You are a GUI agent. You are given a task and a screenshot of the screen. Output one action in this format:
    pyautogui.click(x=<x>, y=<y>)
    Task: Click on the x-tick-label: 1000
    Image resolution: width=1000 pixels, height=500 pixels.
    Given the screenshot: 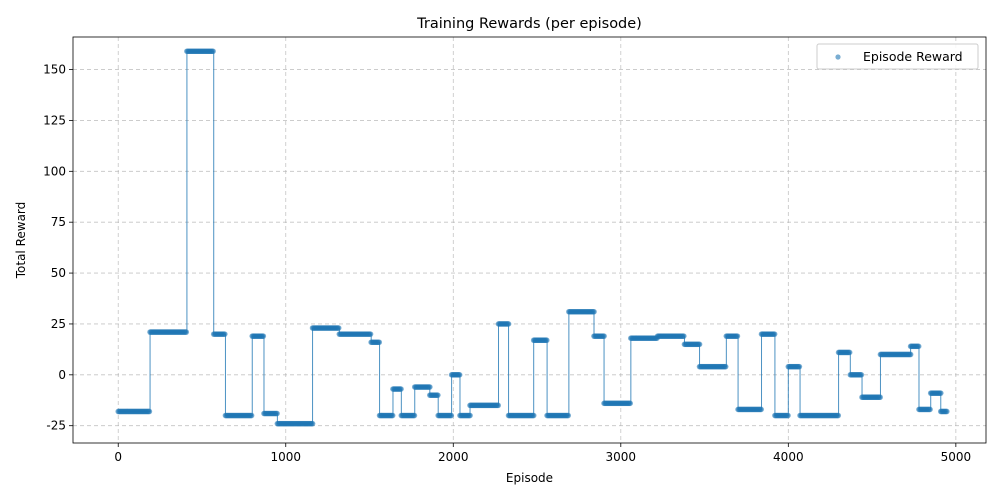 What is the action you would take?
    pyautogui.click(x=285, y=457)
    